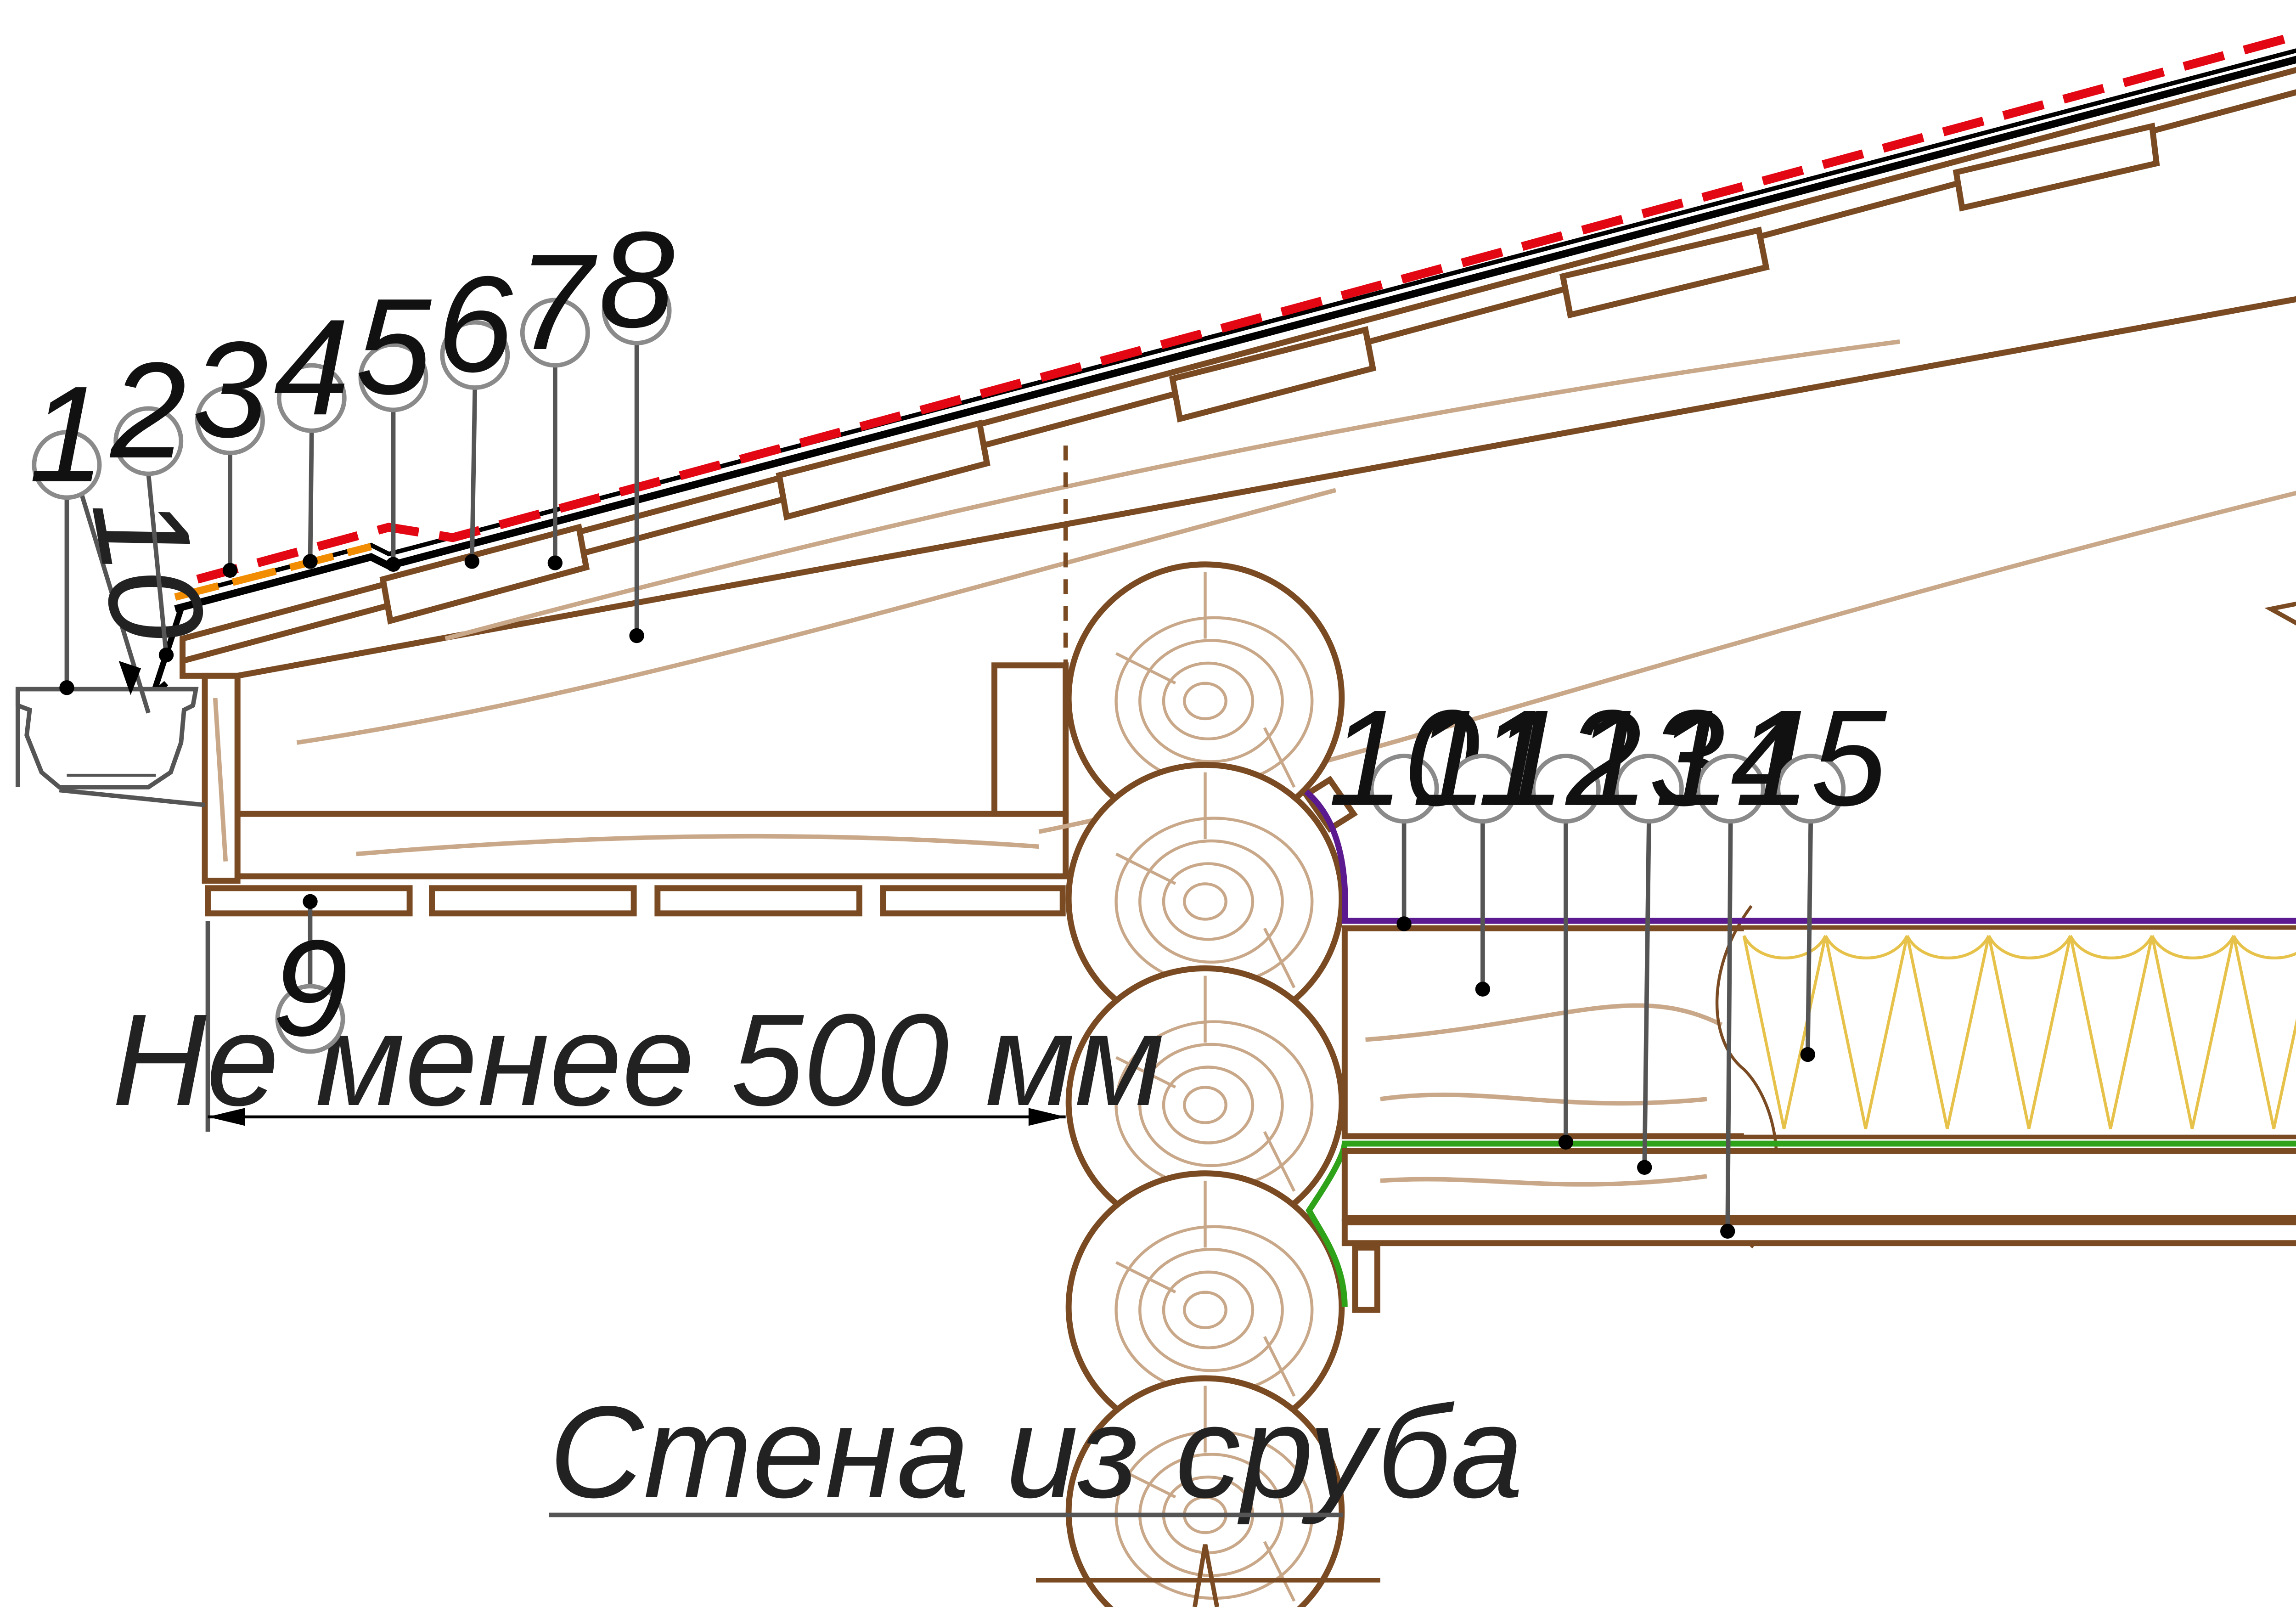 The height and width of the screenshot is (1607, 2296). Describe the element at coordinates (1366, 1278) in the screenshot. I see `ceiling-trim` at that location.